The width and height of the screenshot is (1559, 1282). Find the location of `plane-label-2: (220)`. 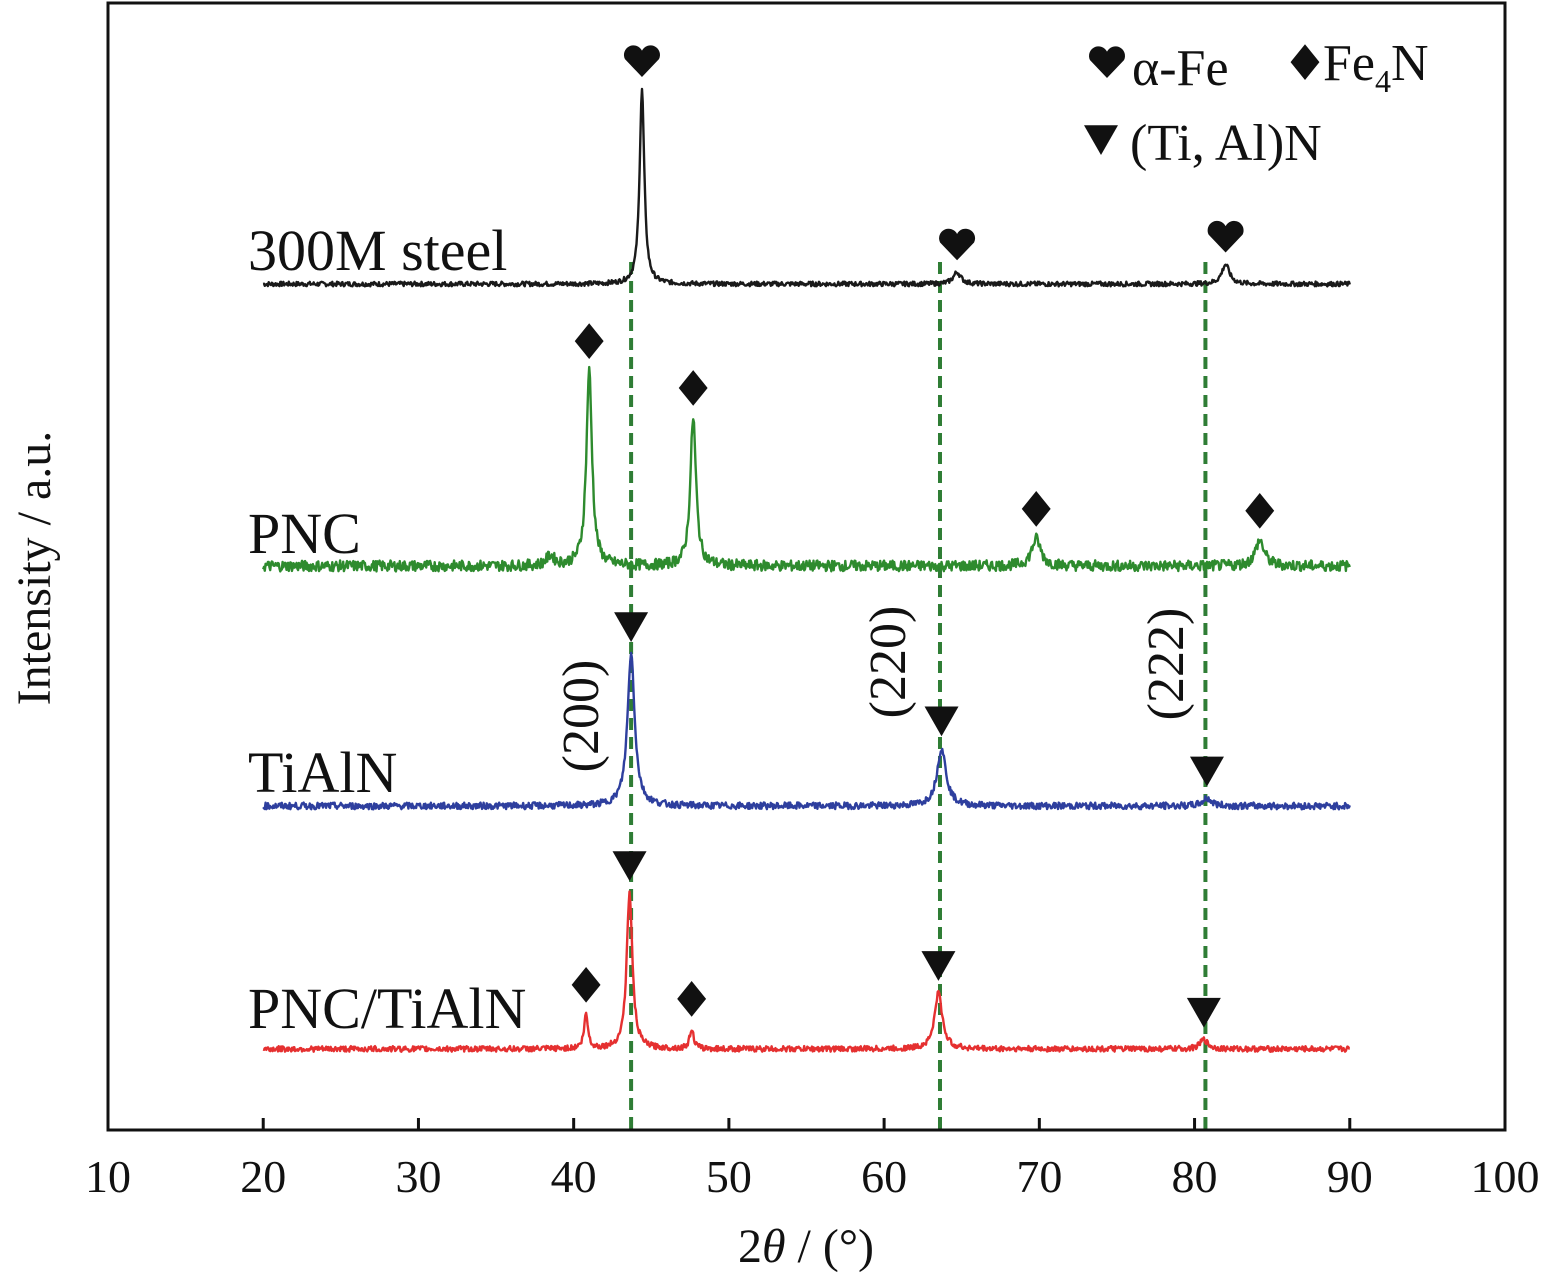

plane-label-2: (220) is located at coordinates (888, 662).